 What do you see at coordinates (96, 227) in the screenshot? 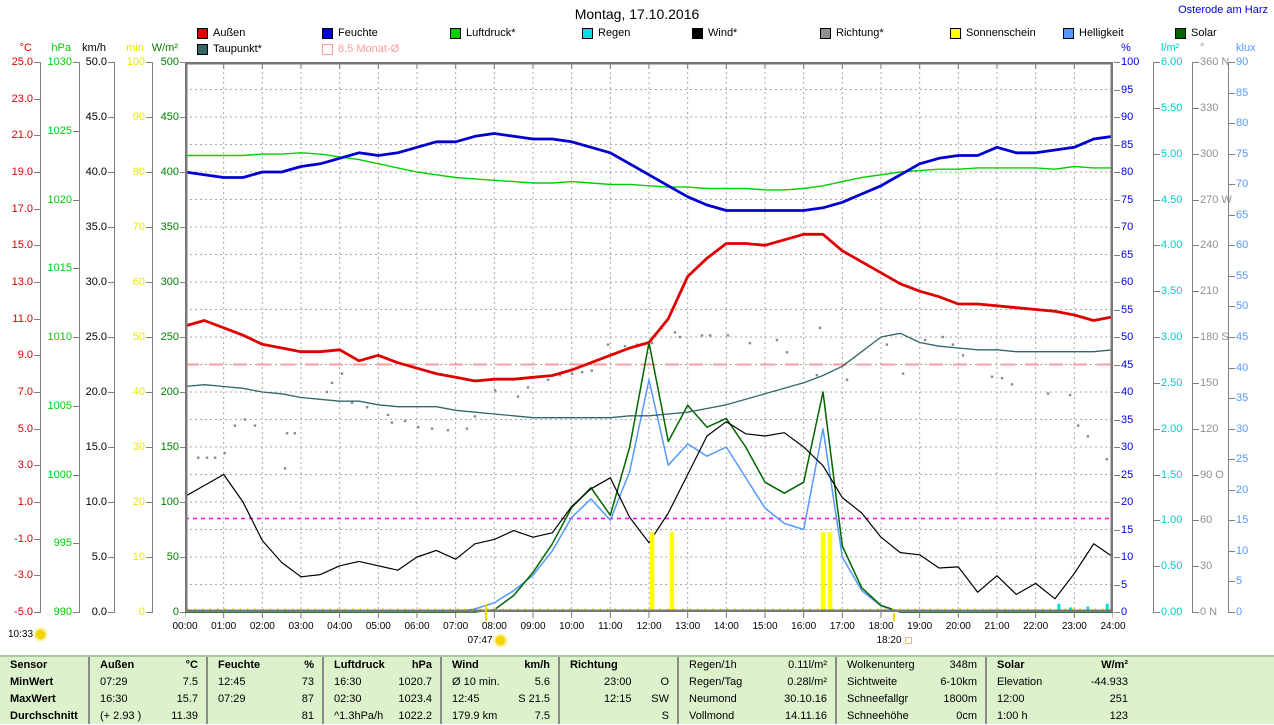
I see `axis-tick-label: 35.0` at bounding box center [96, 227].